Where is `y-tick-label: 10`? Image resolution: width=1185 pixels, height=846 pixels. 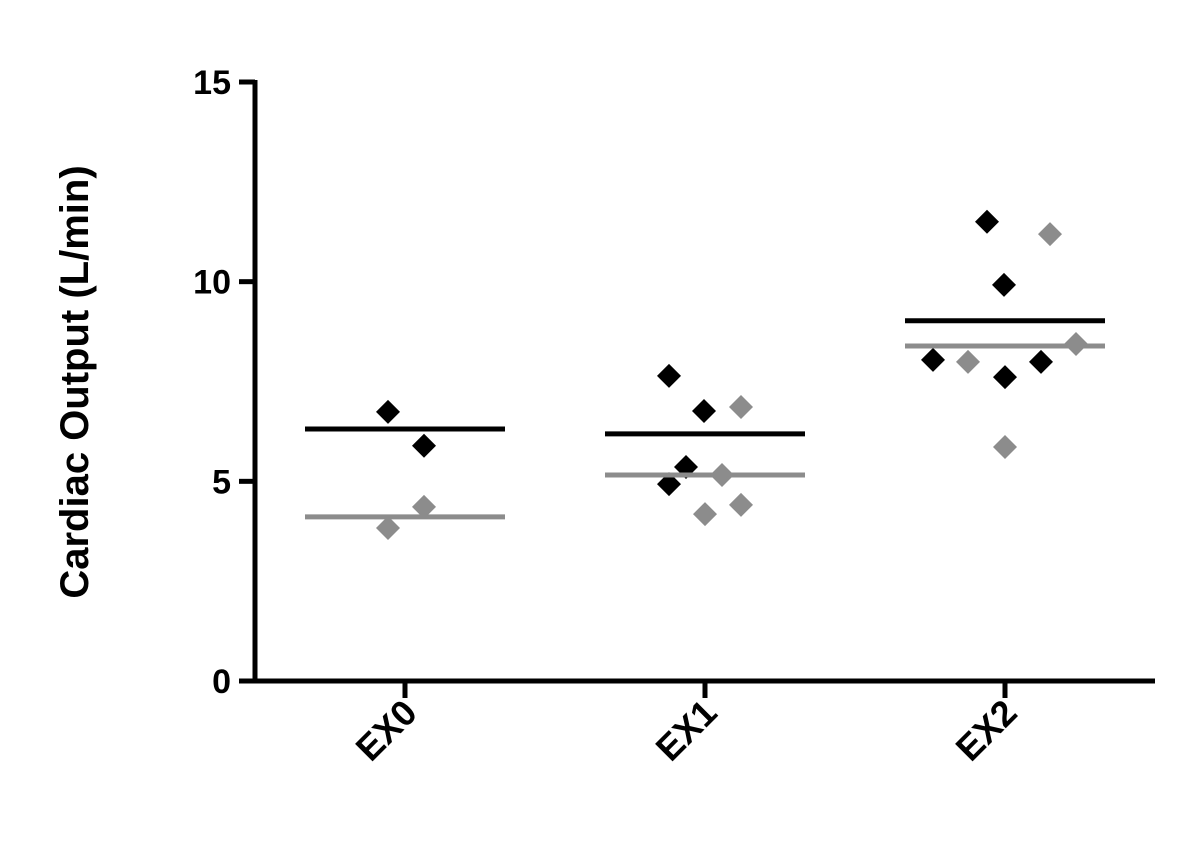 y-tick-label: 10 is located at coordinates (212, 283).